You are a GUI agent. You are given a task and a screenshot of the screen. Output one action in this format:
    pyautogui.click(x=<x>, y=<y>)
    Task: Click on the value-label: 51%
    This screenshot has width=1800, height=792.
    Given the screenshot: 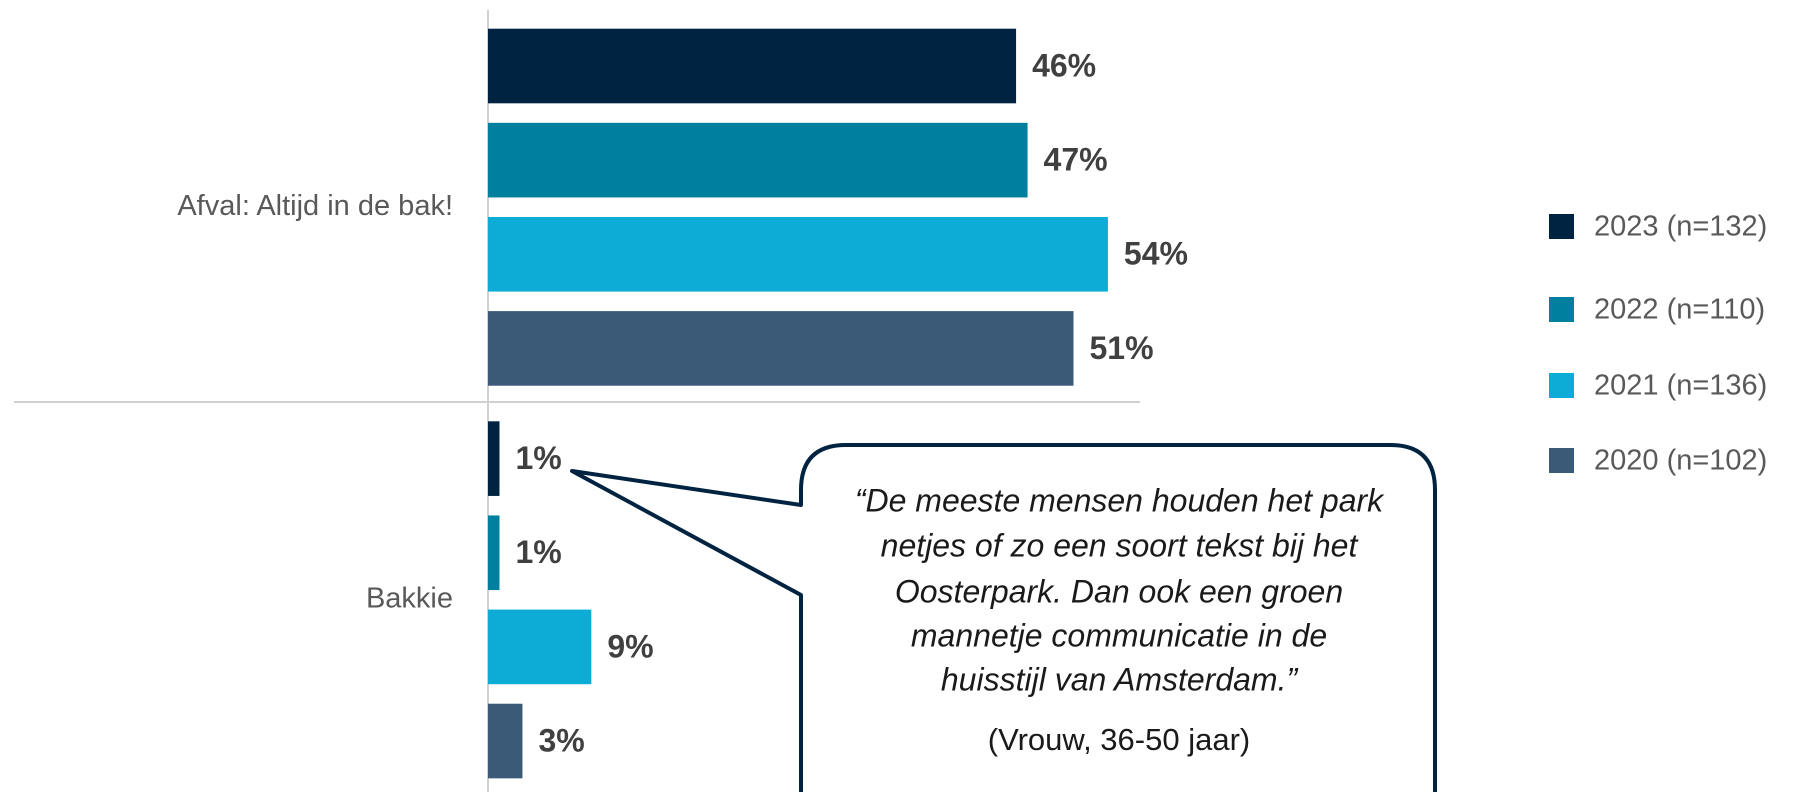 What is the action you would take?
    pyautogui.click(x=1121, y=348)
    